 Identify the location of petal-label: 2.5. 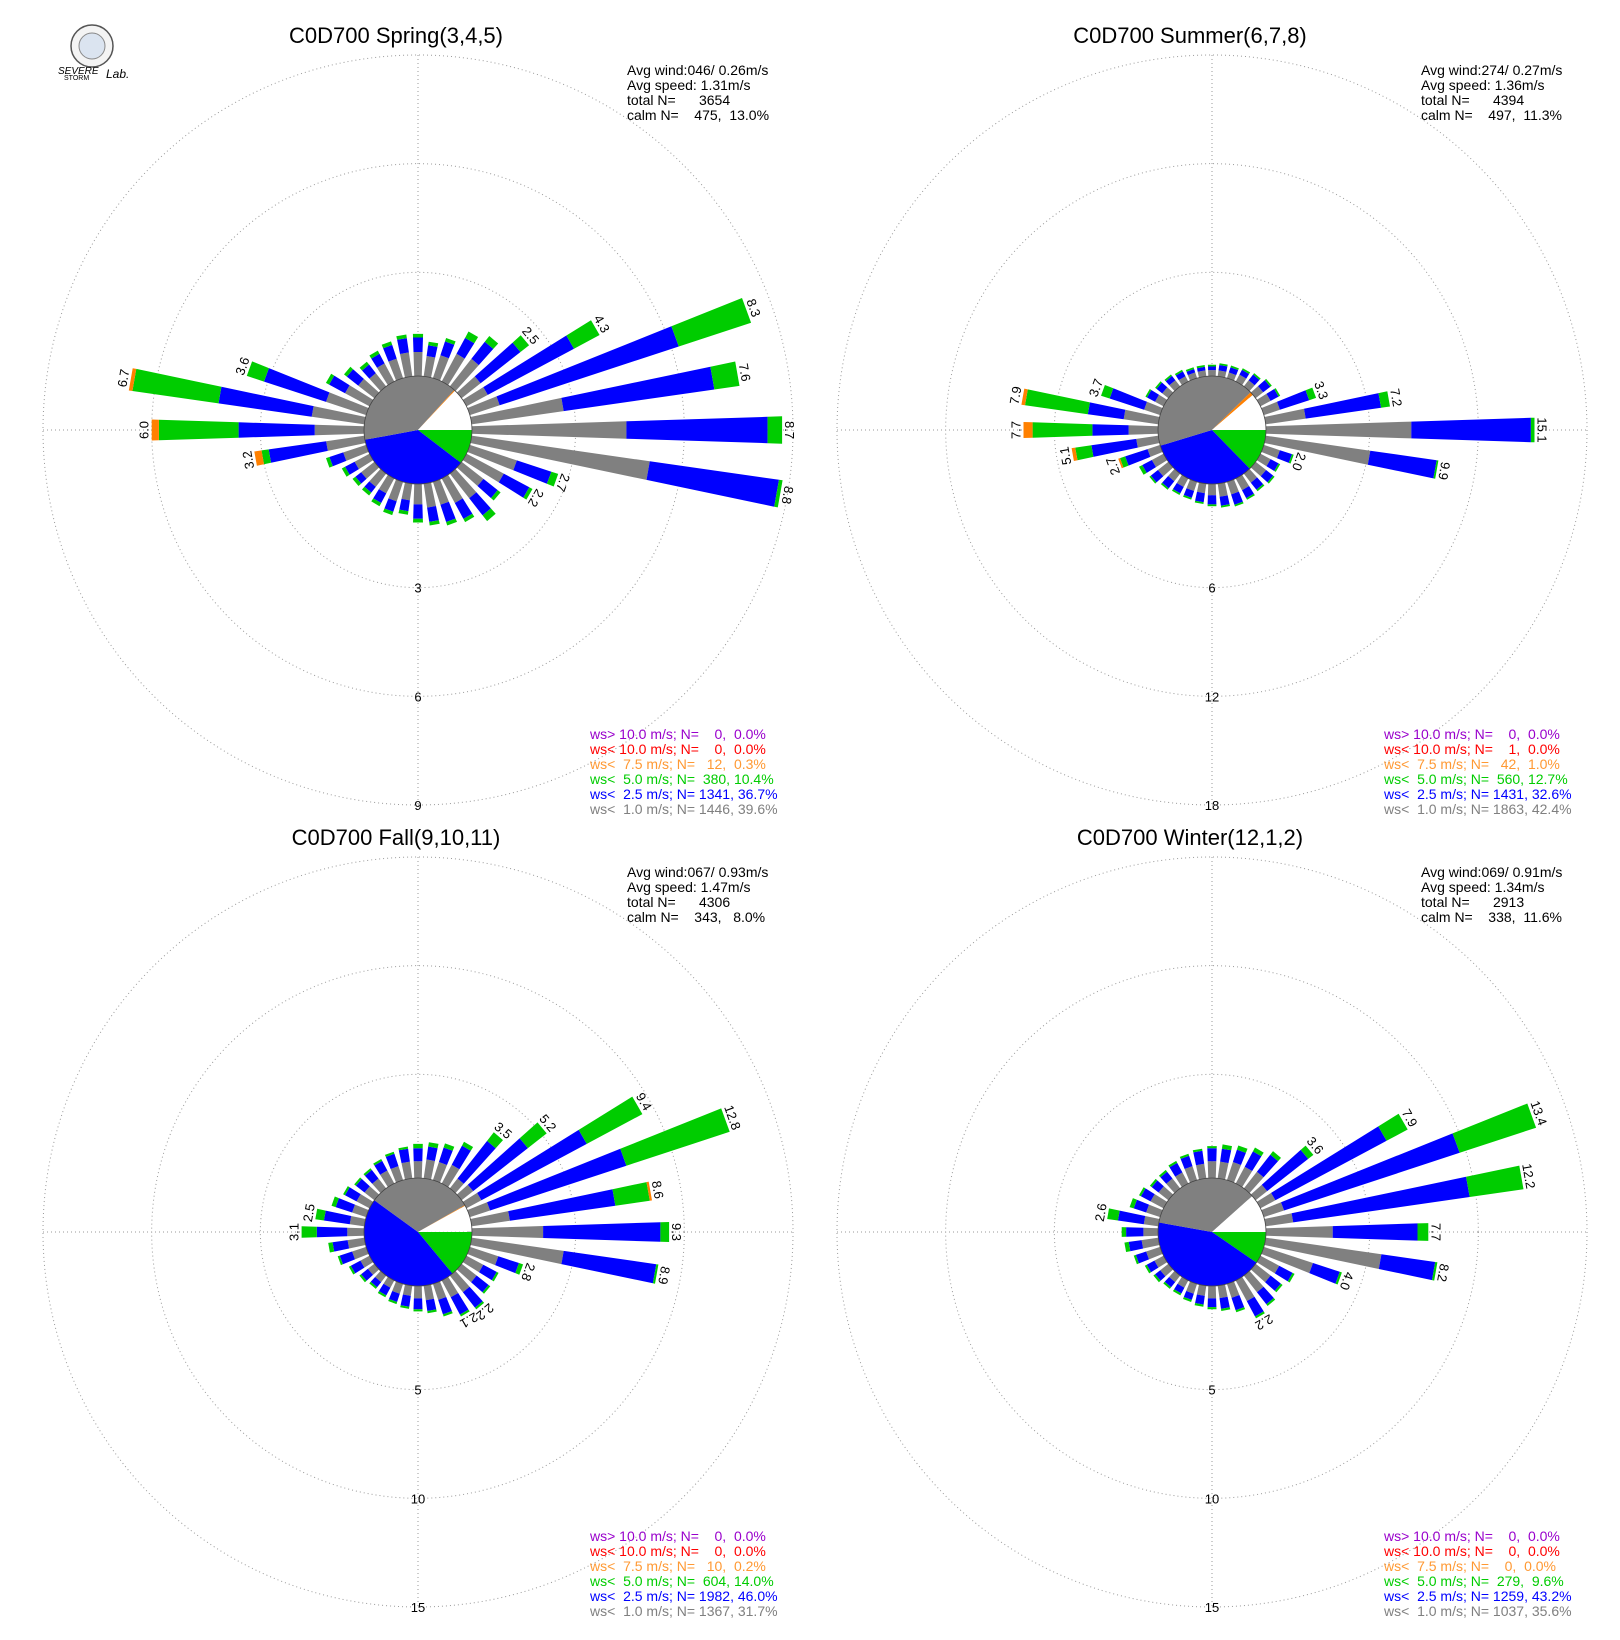
(309, 1213).